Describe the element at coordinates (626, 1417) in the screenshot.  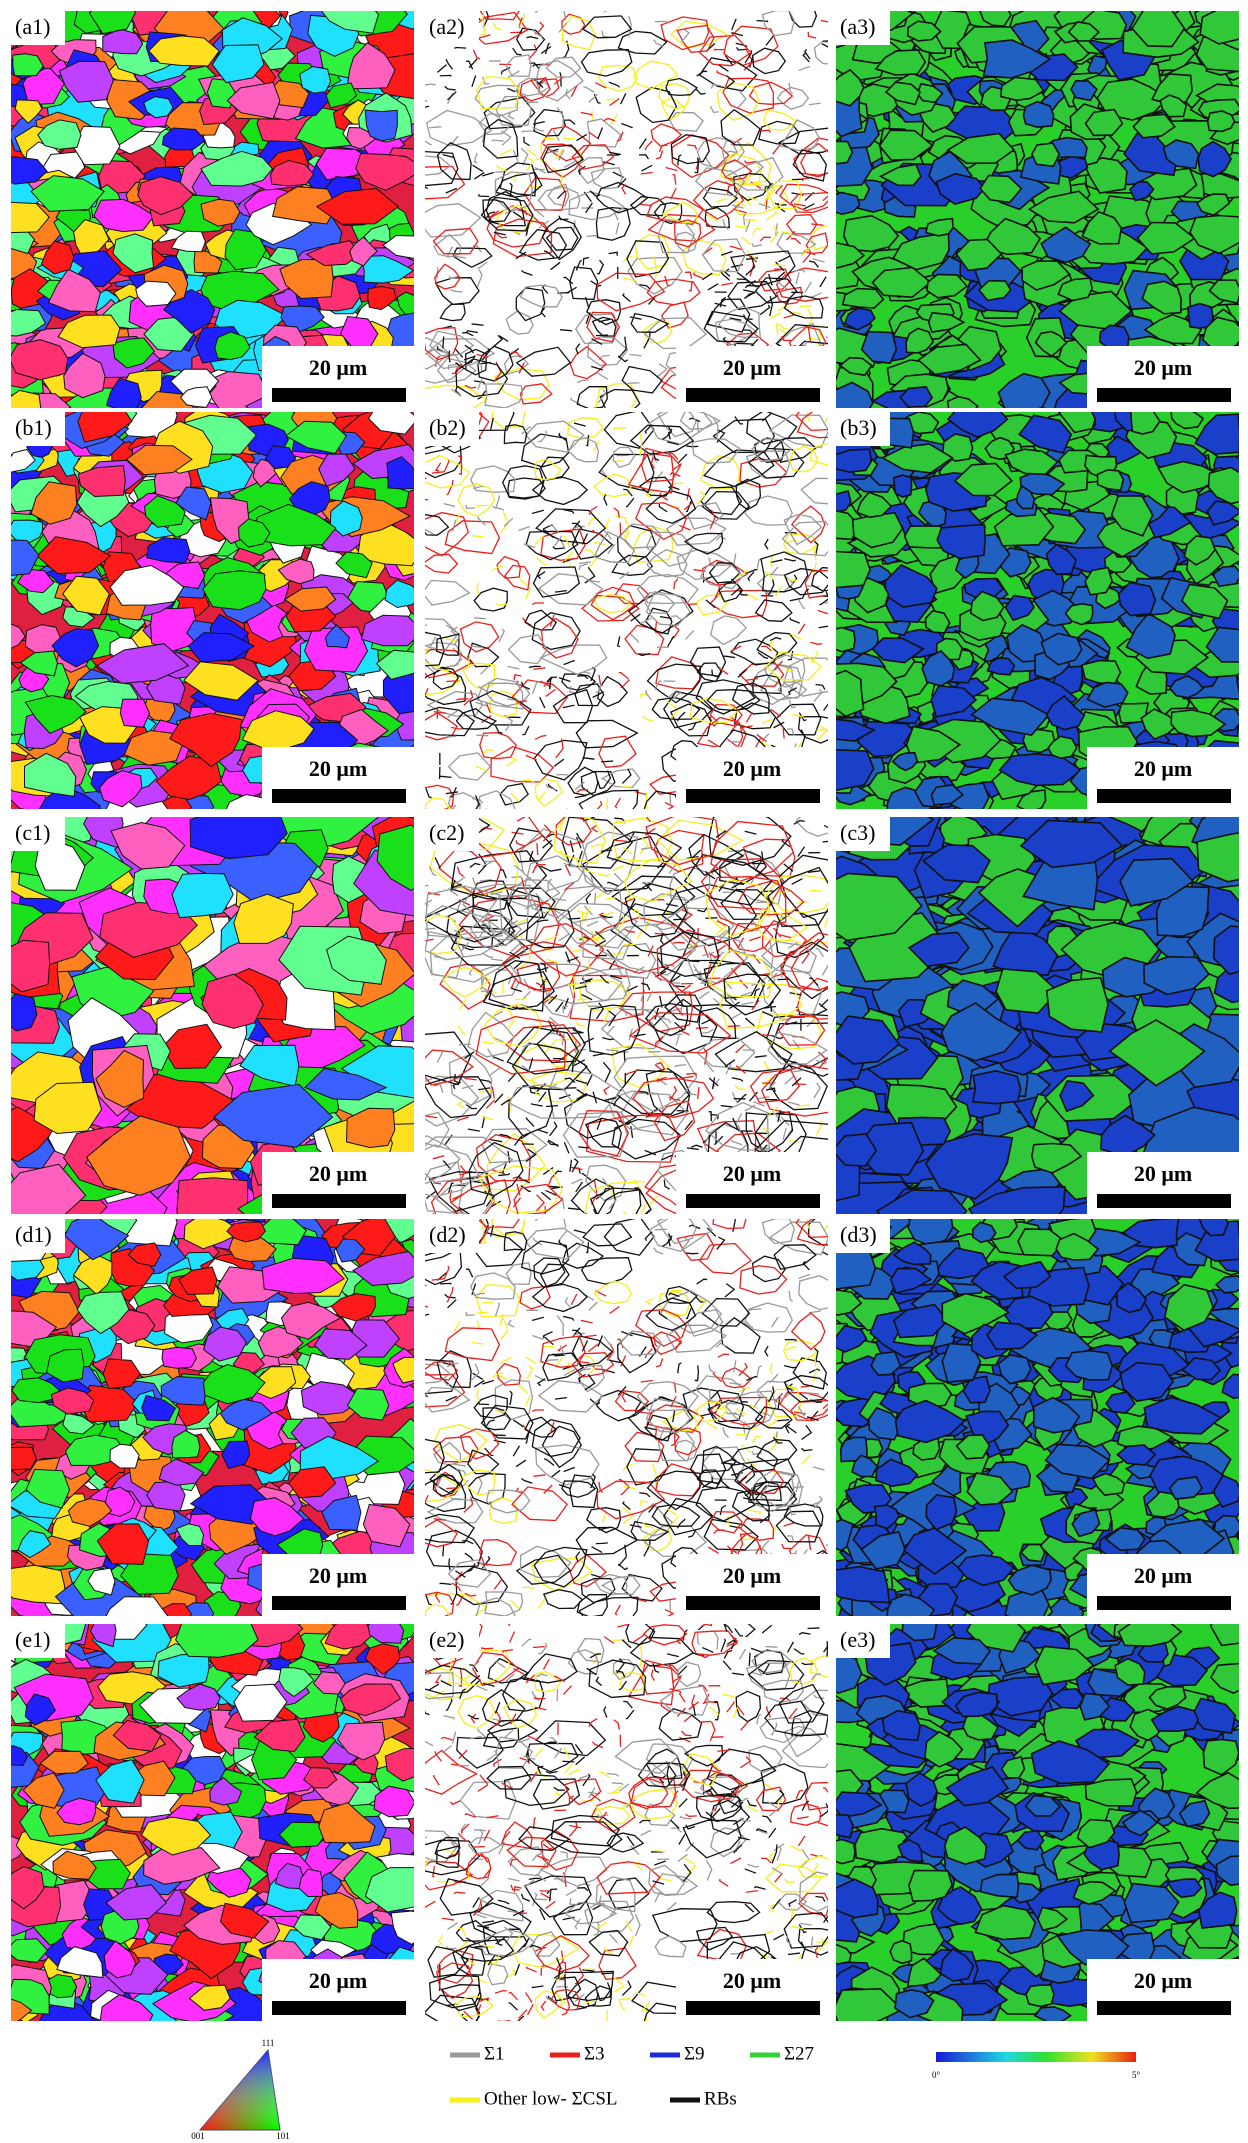
I see `map-panel` at that location.